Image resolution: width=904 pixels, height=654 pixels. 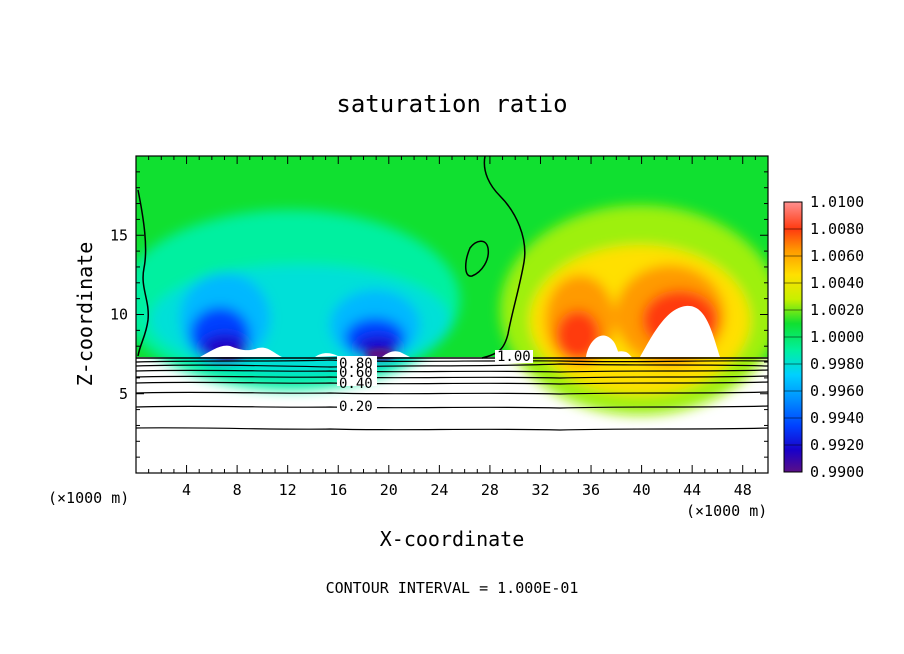 What do you see at coordinates (237, 490) in the screenshot?
I see `x-tick-label: 8` at bounding box center [237, 490].